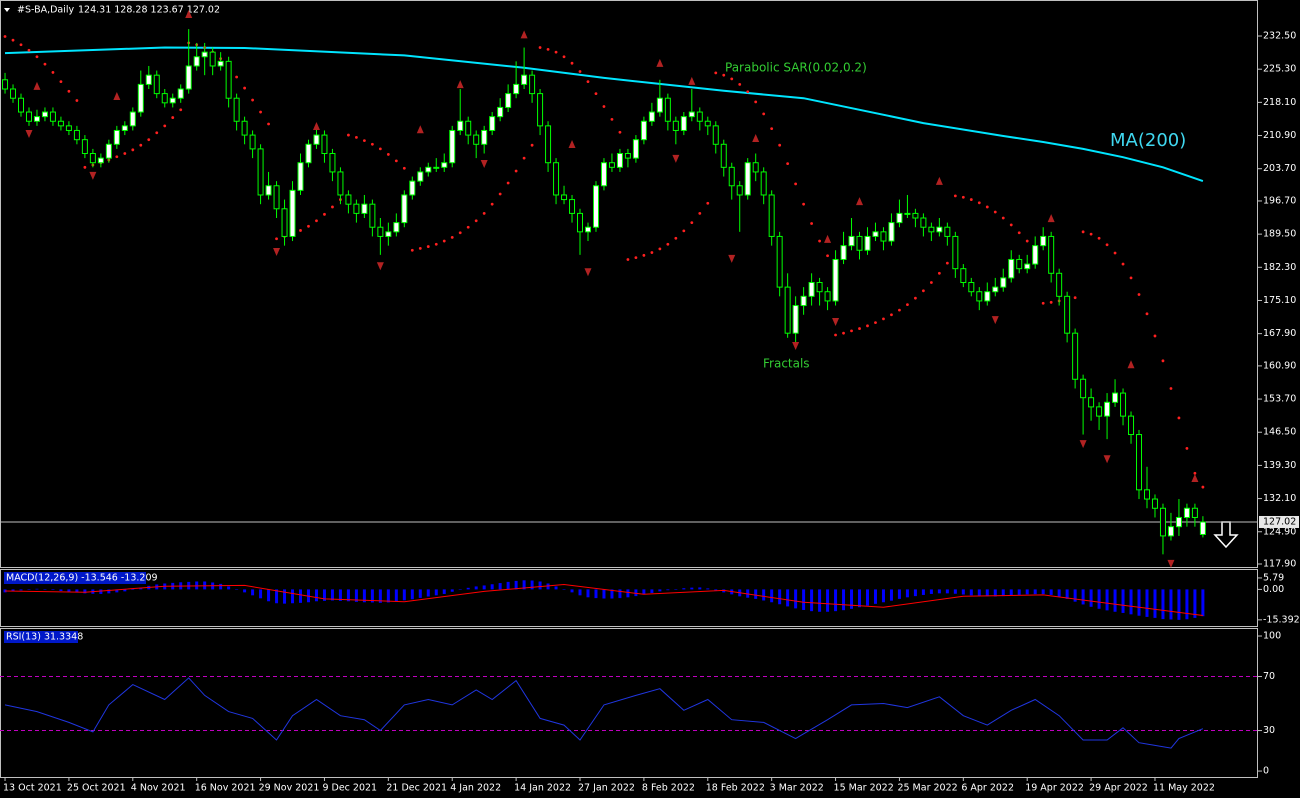 The image size is (1300, 798). What do you see at coordinates (1279, 36) in the screenshot?
I see `y-tick-label: 232.50` at bounding box center [1279, 36].